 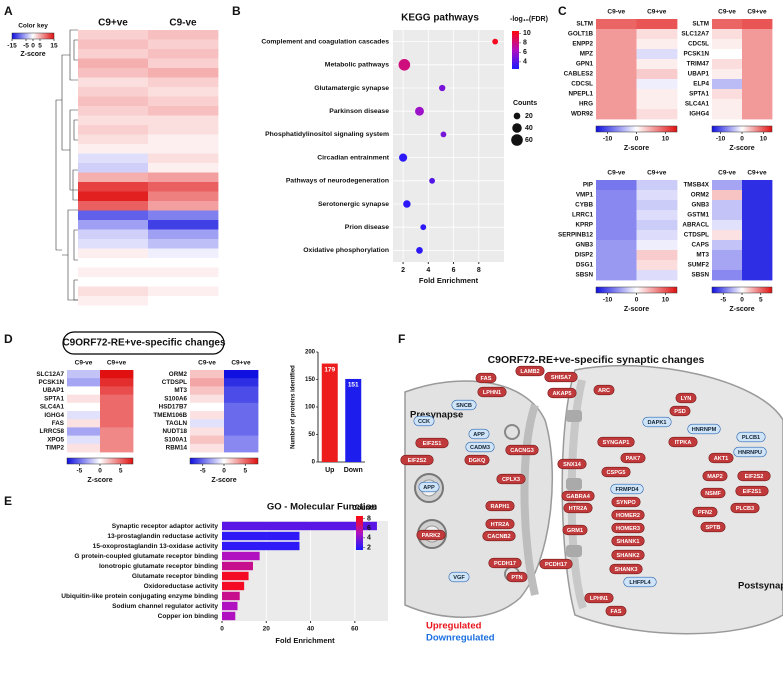 What do you see at coordinates (311, 629) in the screenshot?
I see `x-tick-label: 40` at bounding box center [311, 629].